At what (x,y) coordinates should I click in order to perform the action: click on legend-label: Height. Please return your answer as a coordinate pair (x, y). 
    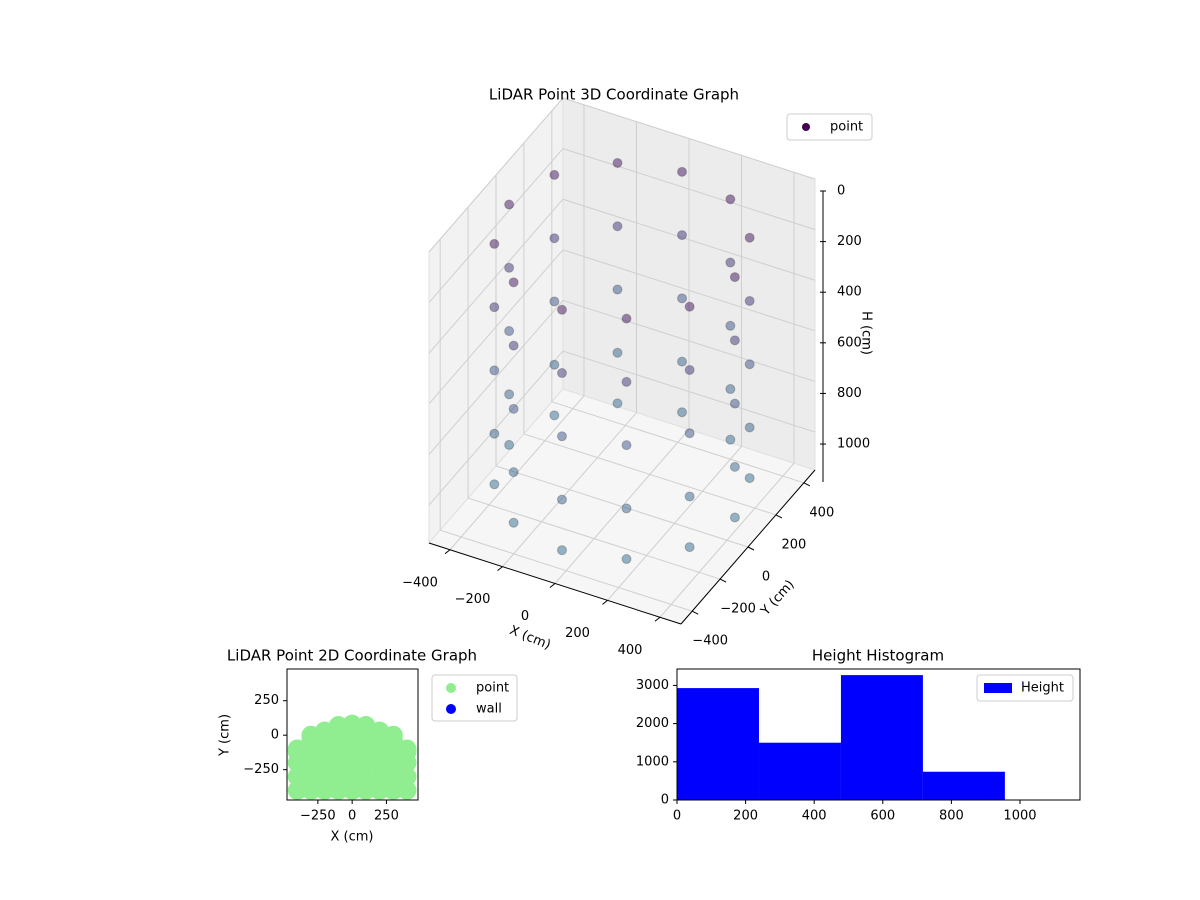
    Looking at the image, I should click on (1042, 688).